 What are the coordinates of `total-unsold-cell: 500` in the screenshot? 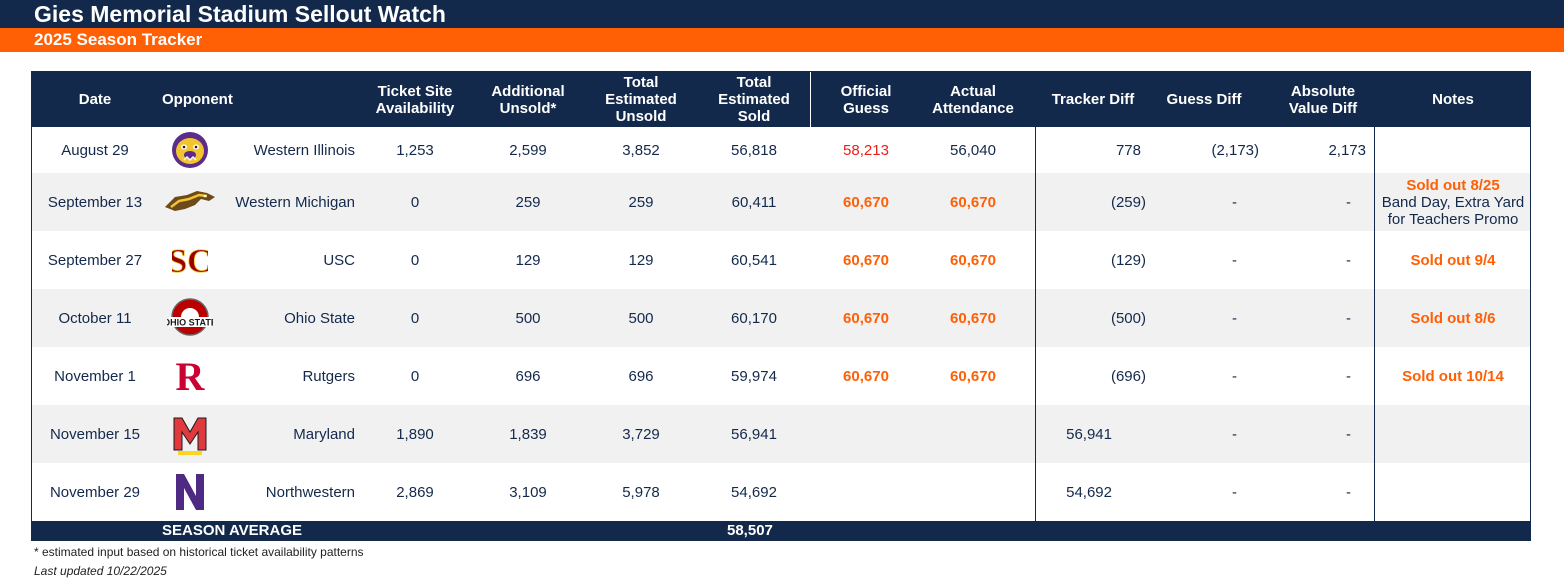 It's located at (641, 318).